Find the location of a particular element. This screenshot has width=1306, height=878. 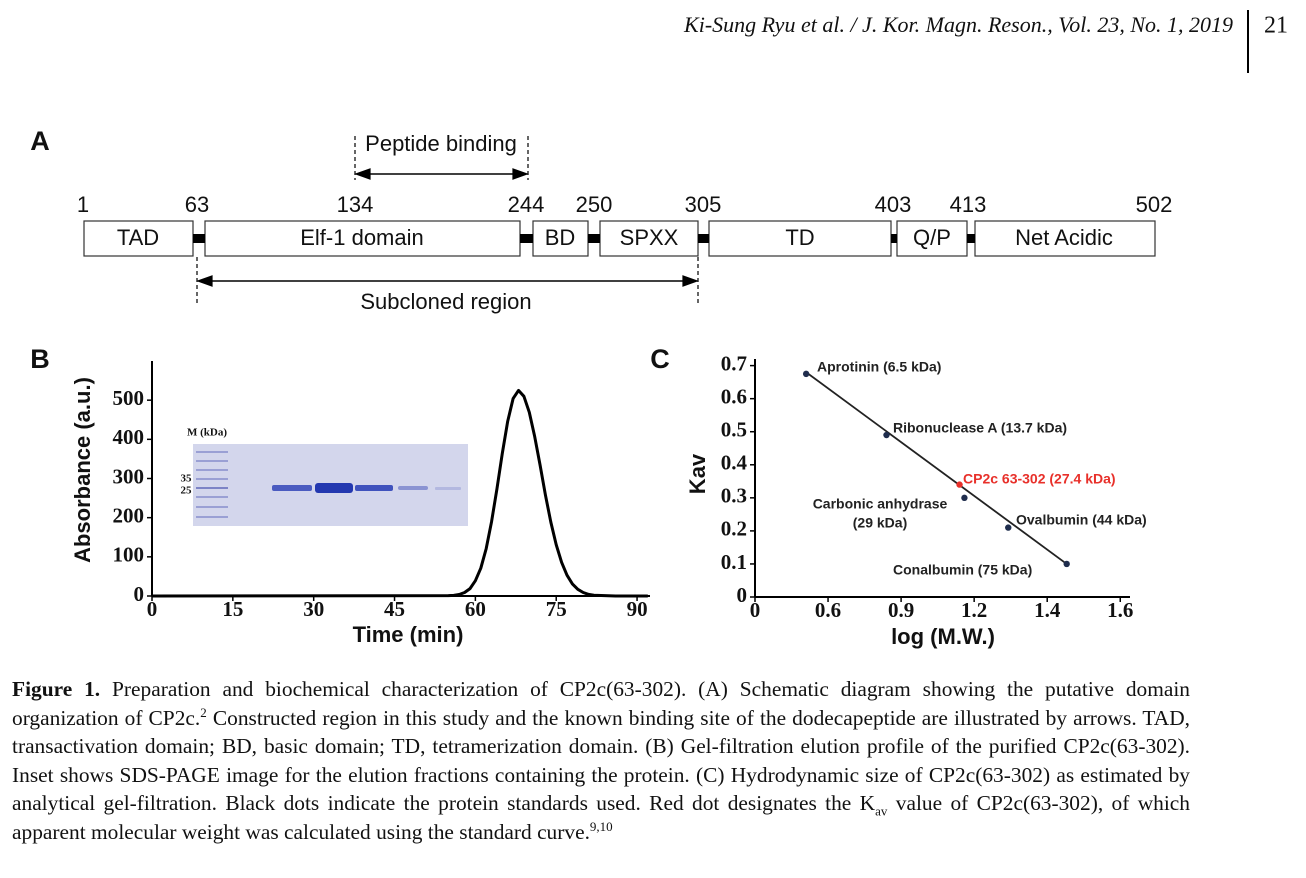

caption-label: Figure 1. is located at coordinates (56, 689).